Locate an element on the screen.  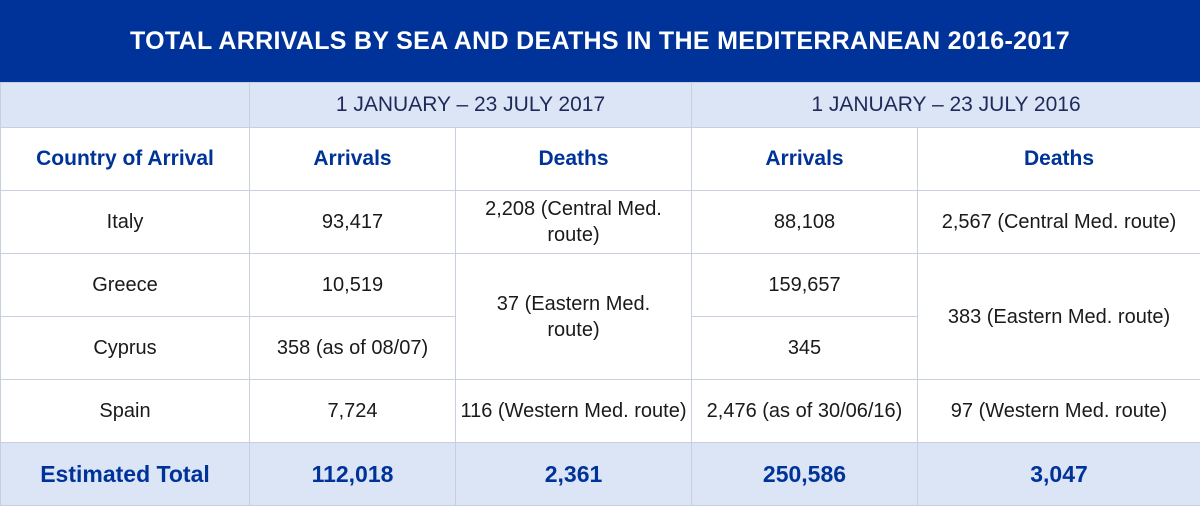
arrivals-2016-cell: 88,108 is located at coordinates (804, 222).